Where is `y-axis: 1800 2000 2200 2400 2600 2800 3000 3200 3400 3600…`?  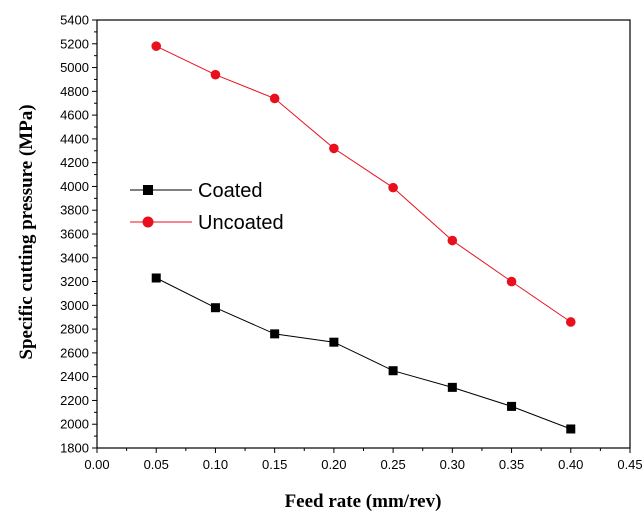
y-axis: 1800 2000 2200 2400 2600 2800 3000 3200 3400 3600… is located at coordinates (78, 234).